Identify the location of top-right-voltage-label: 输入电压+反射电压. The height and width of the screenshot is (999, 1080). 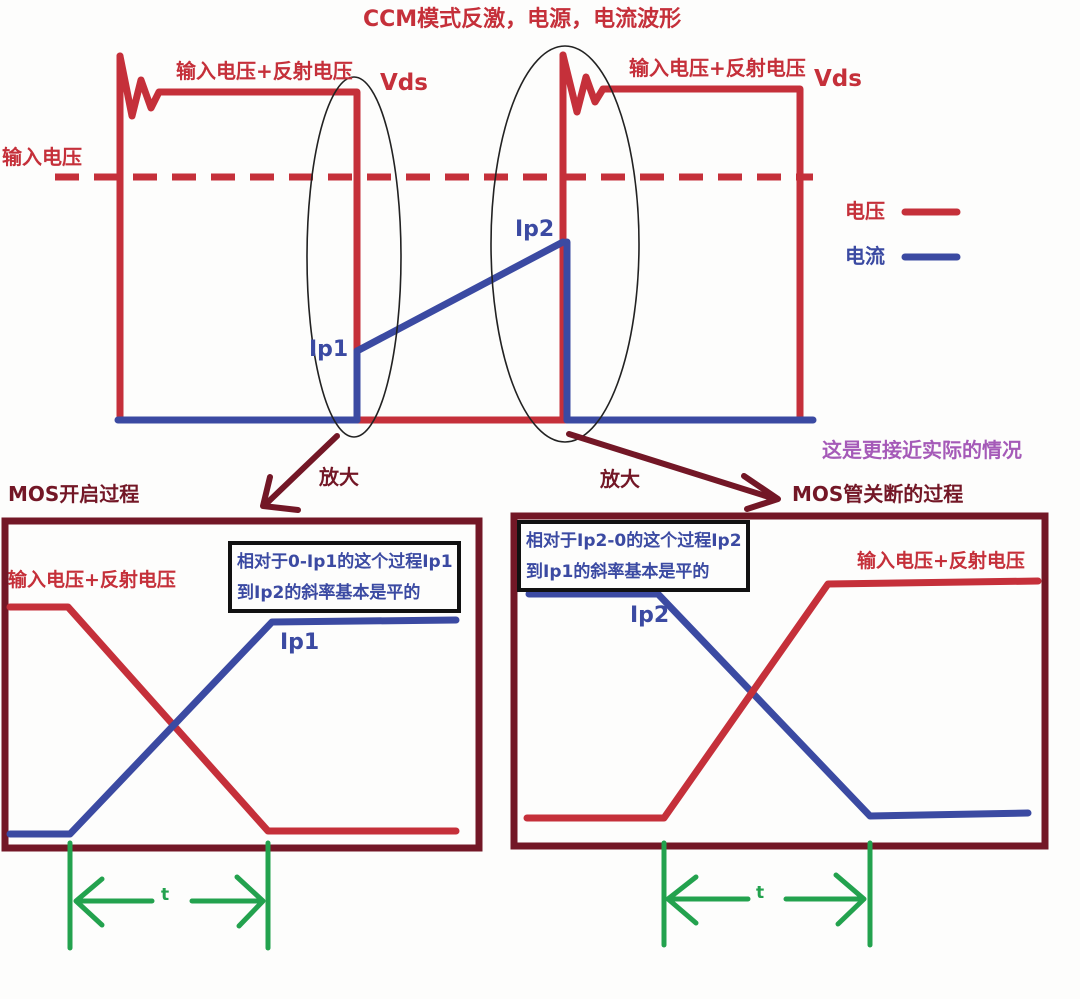
(717, 68).